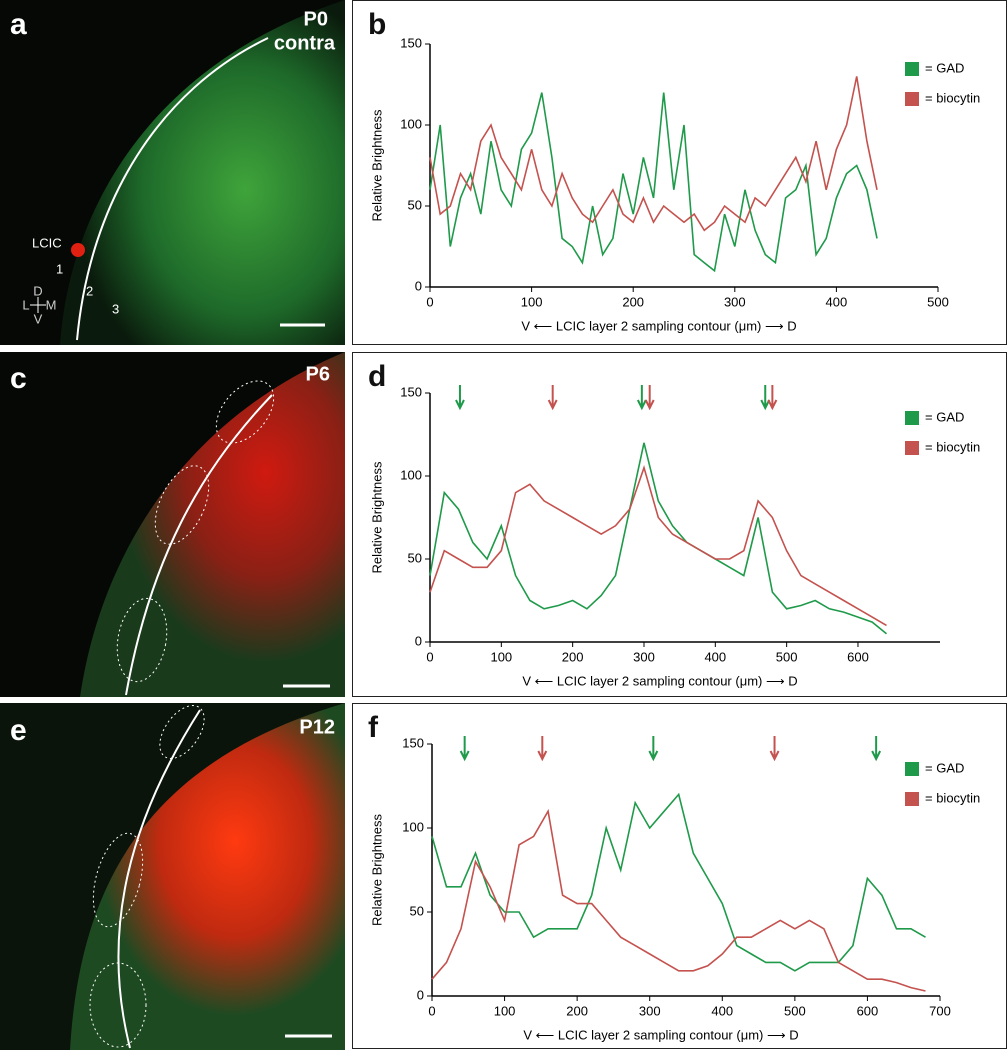 The image size is (1008, 1050). What do you see at coordinates (89, 290) in the screenshot?
I see `layer-label: 2` at bounding box center [89, 290].